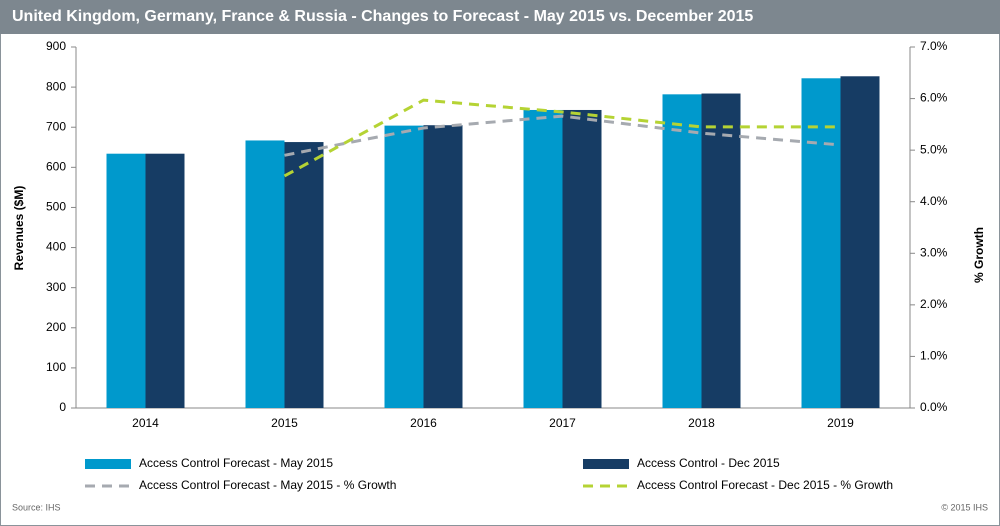 The height and width of the screenshot is (526, 1000). I want to click on y-tick-label: 900, so click(56, 46).